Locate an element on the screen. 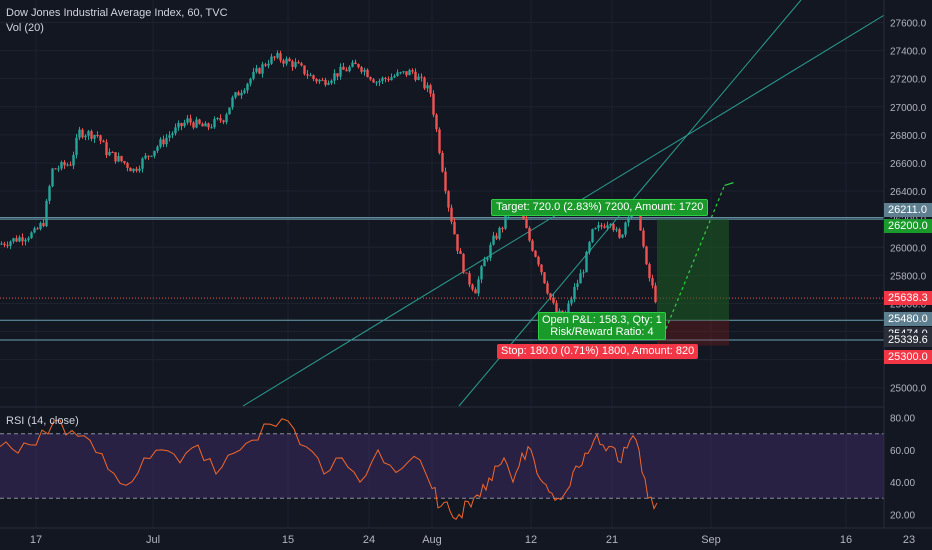  rsi-band-fill is located at coordinates (442, 466).